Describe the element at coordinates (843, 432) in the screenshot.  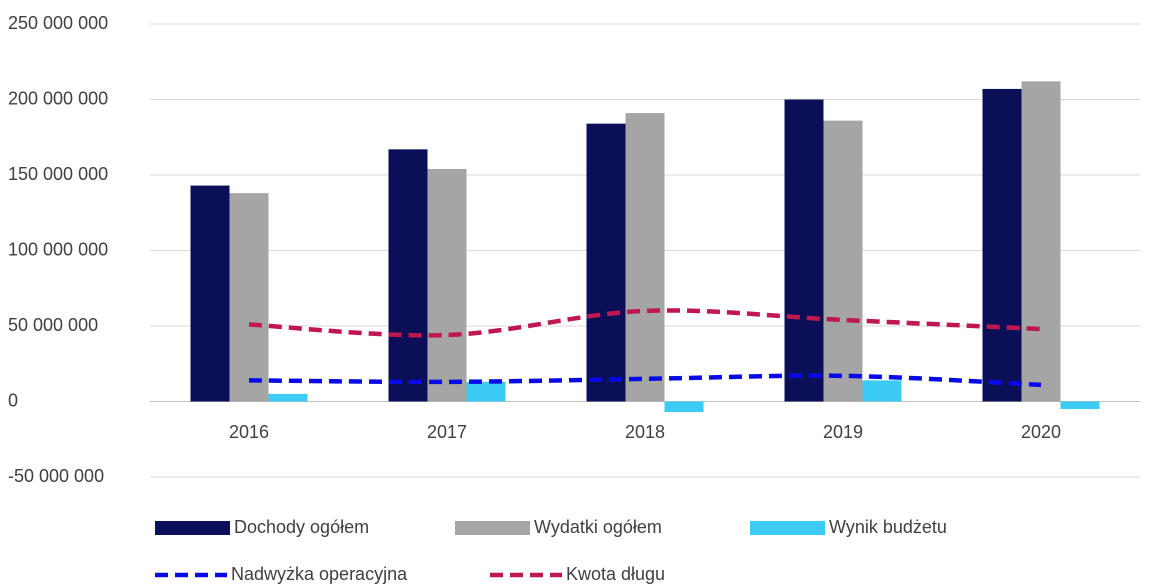
I see `x-tick-label: 2019` at that location.